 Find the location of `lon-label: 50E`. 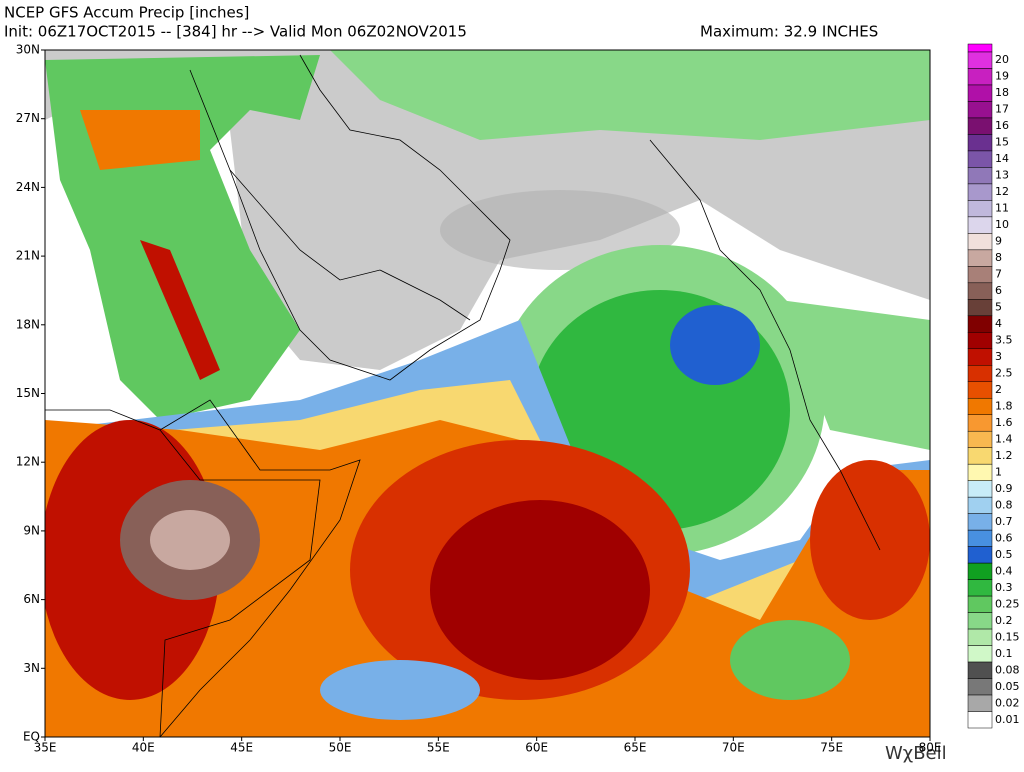

lon-label: 50E is located at coordinates (340, 748).